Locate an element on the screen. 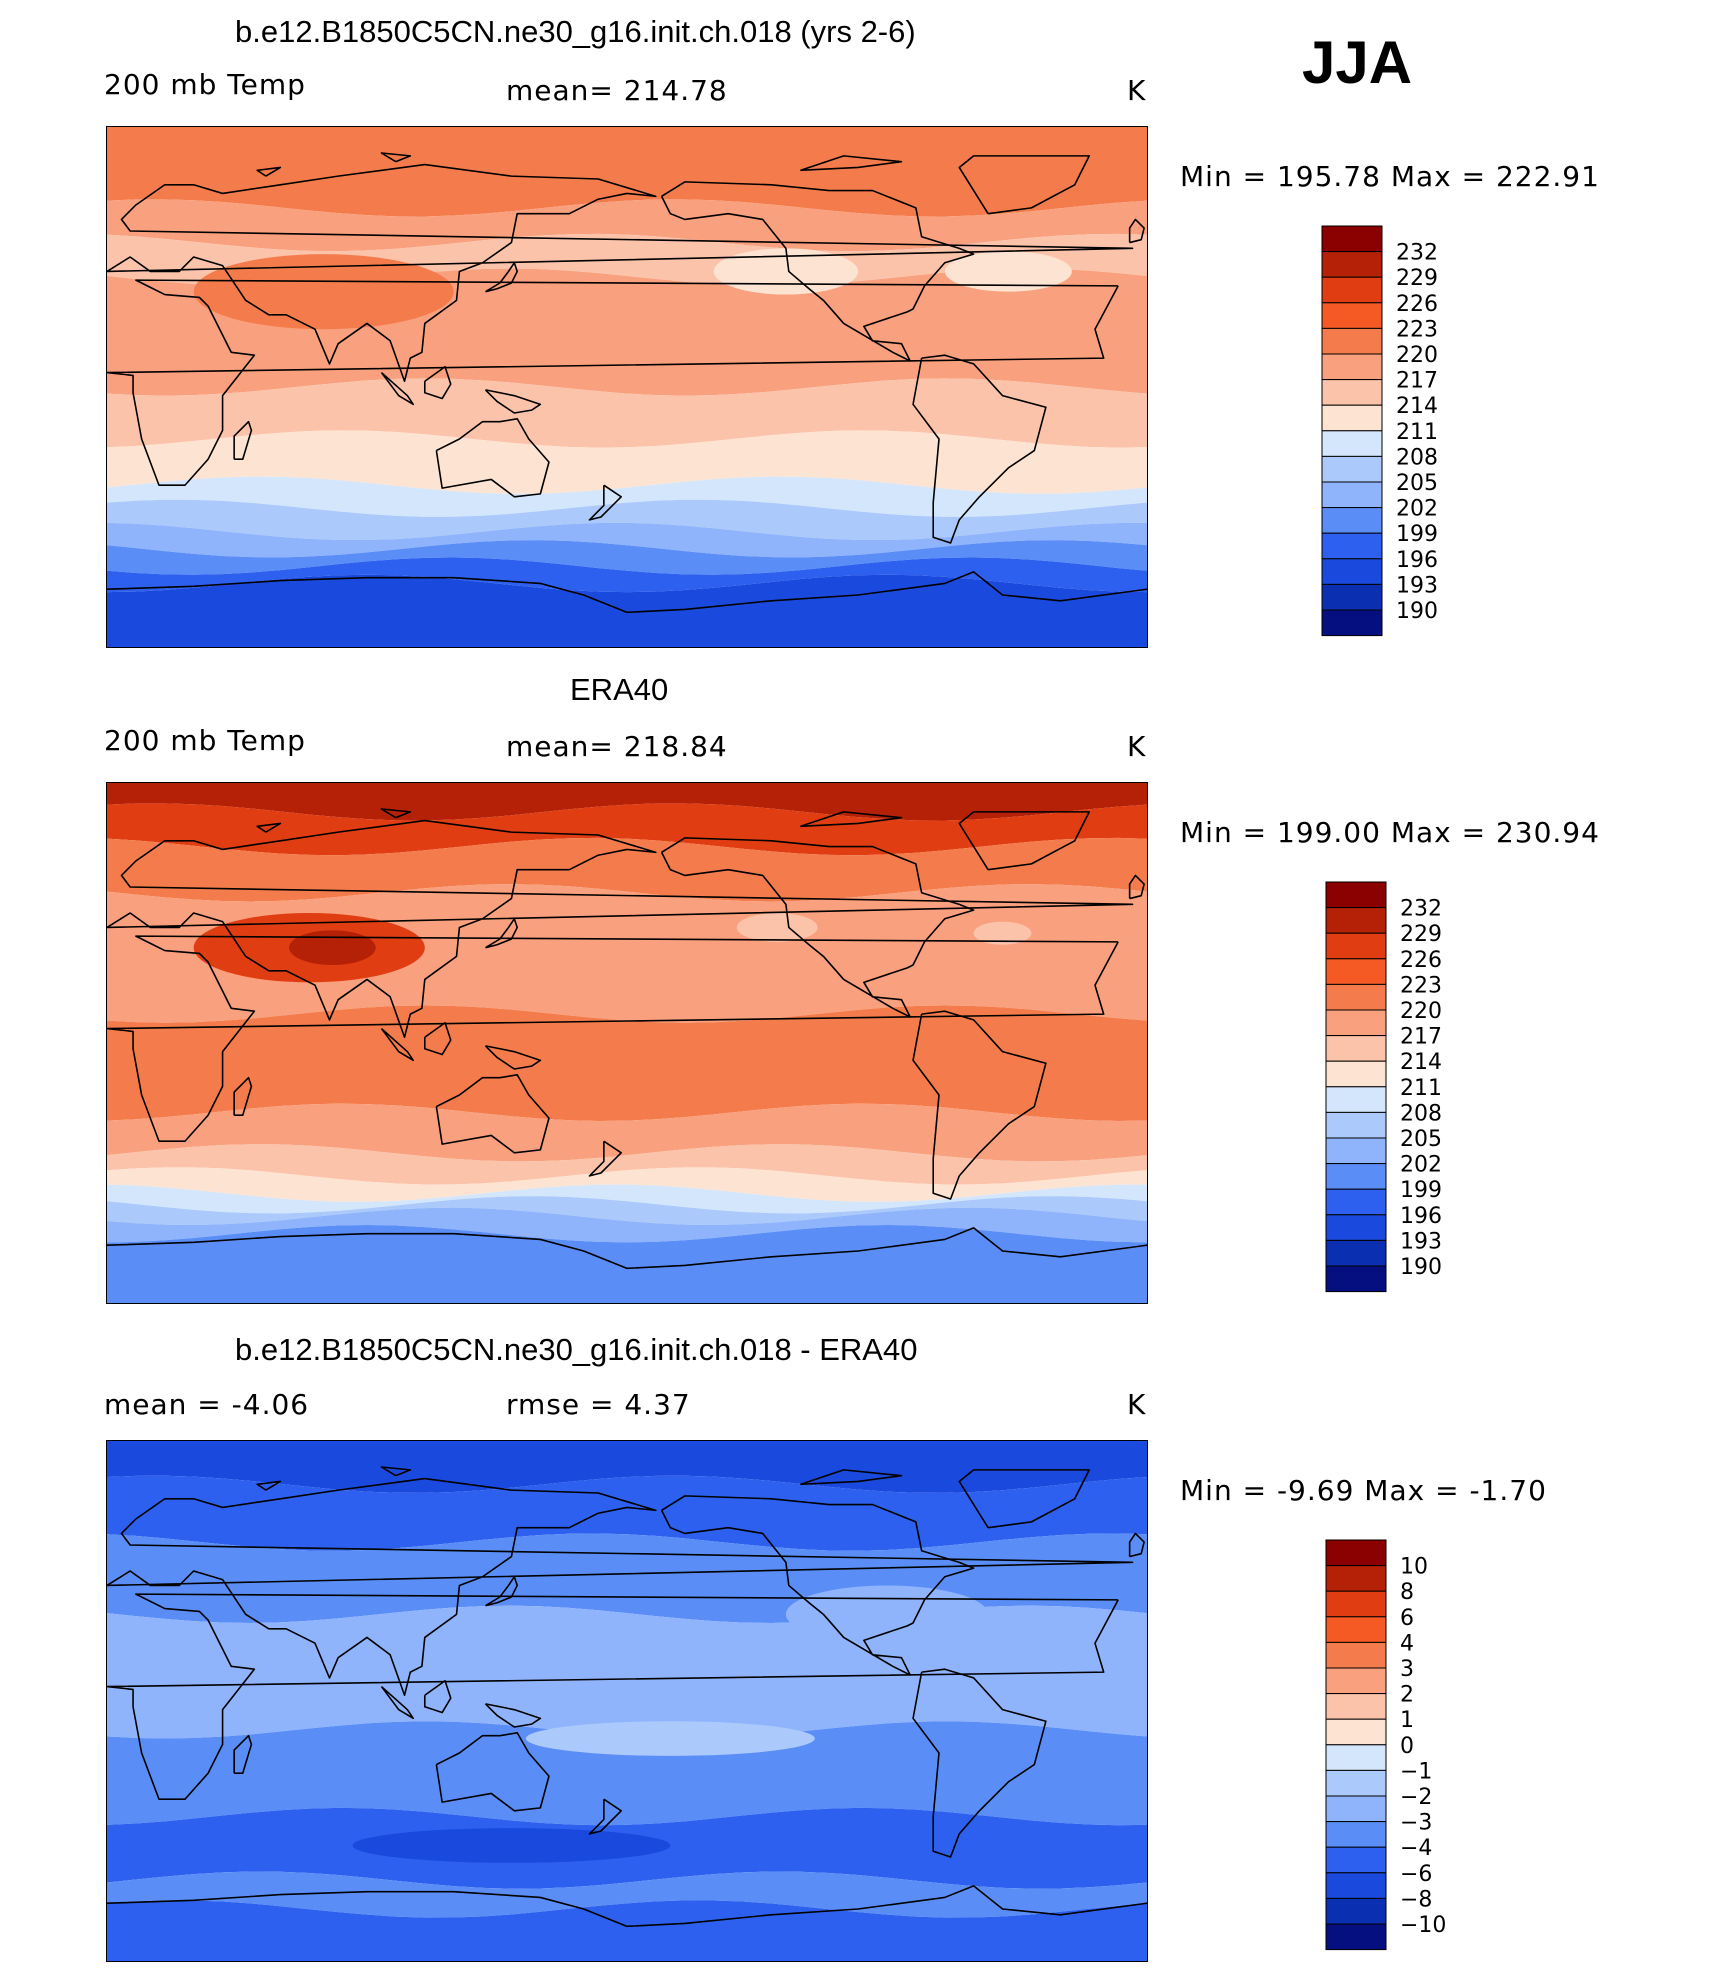 The width and height of the screenshot is (1710, 1975). panel-3-units: K is located at coordinates (1137, 1404).